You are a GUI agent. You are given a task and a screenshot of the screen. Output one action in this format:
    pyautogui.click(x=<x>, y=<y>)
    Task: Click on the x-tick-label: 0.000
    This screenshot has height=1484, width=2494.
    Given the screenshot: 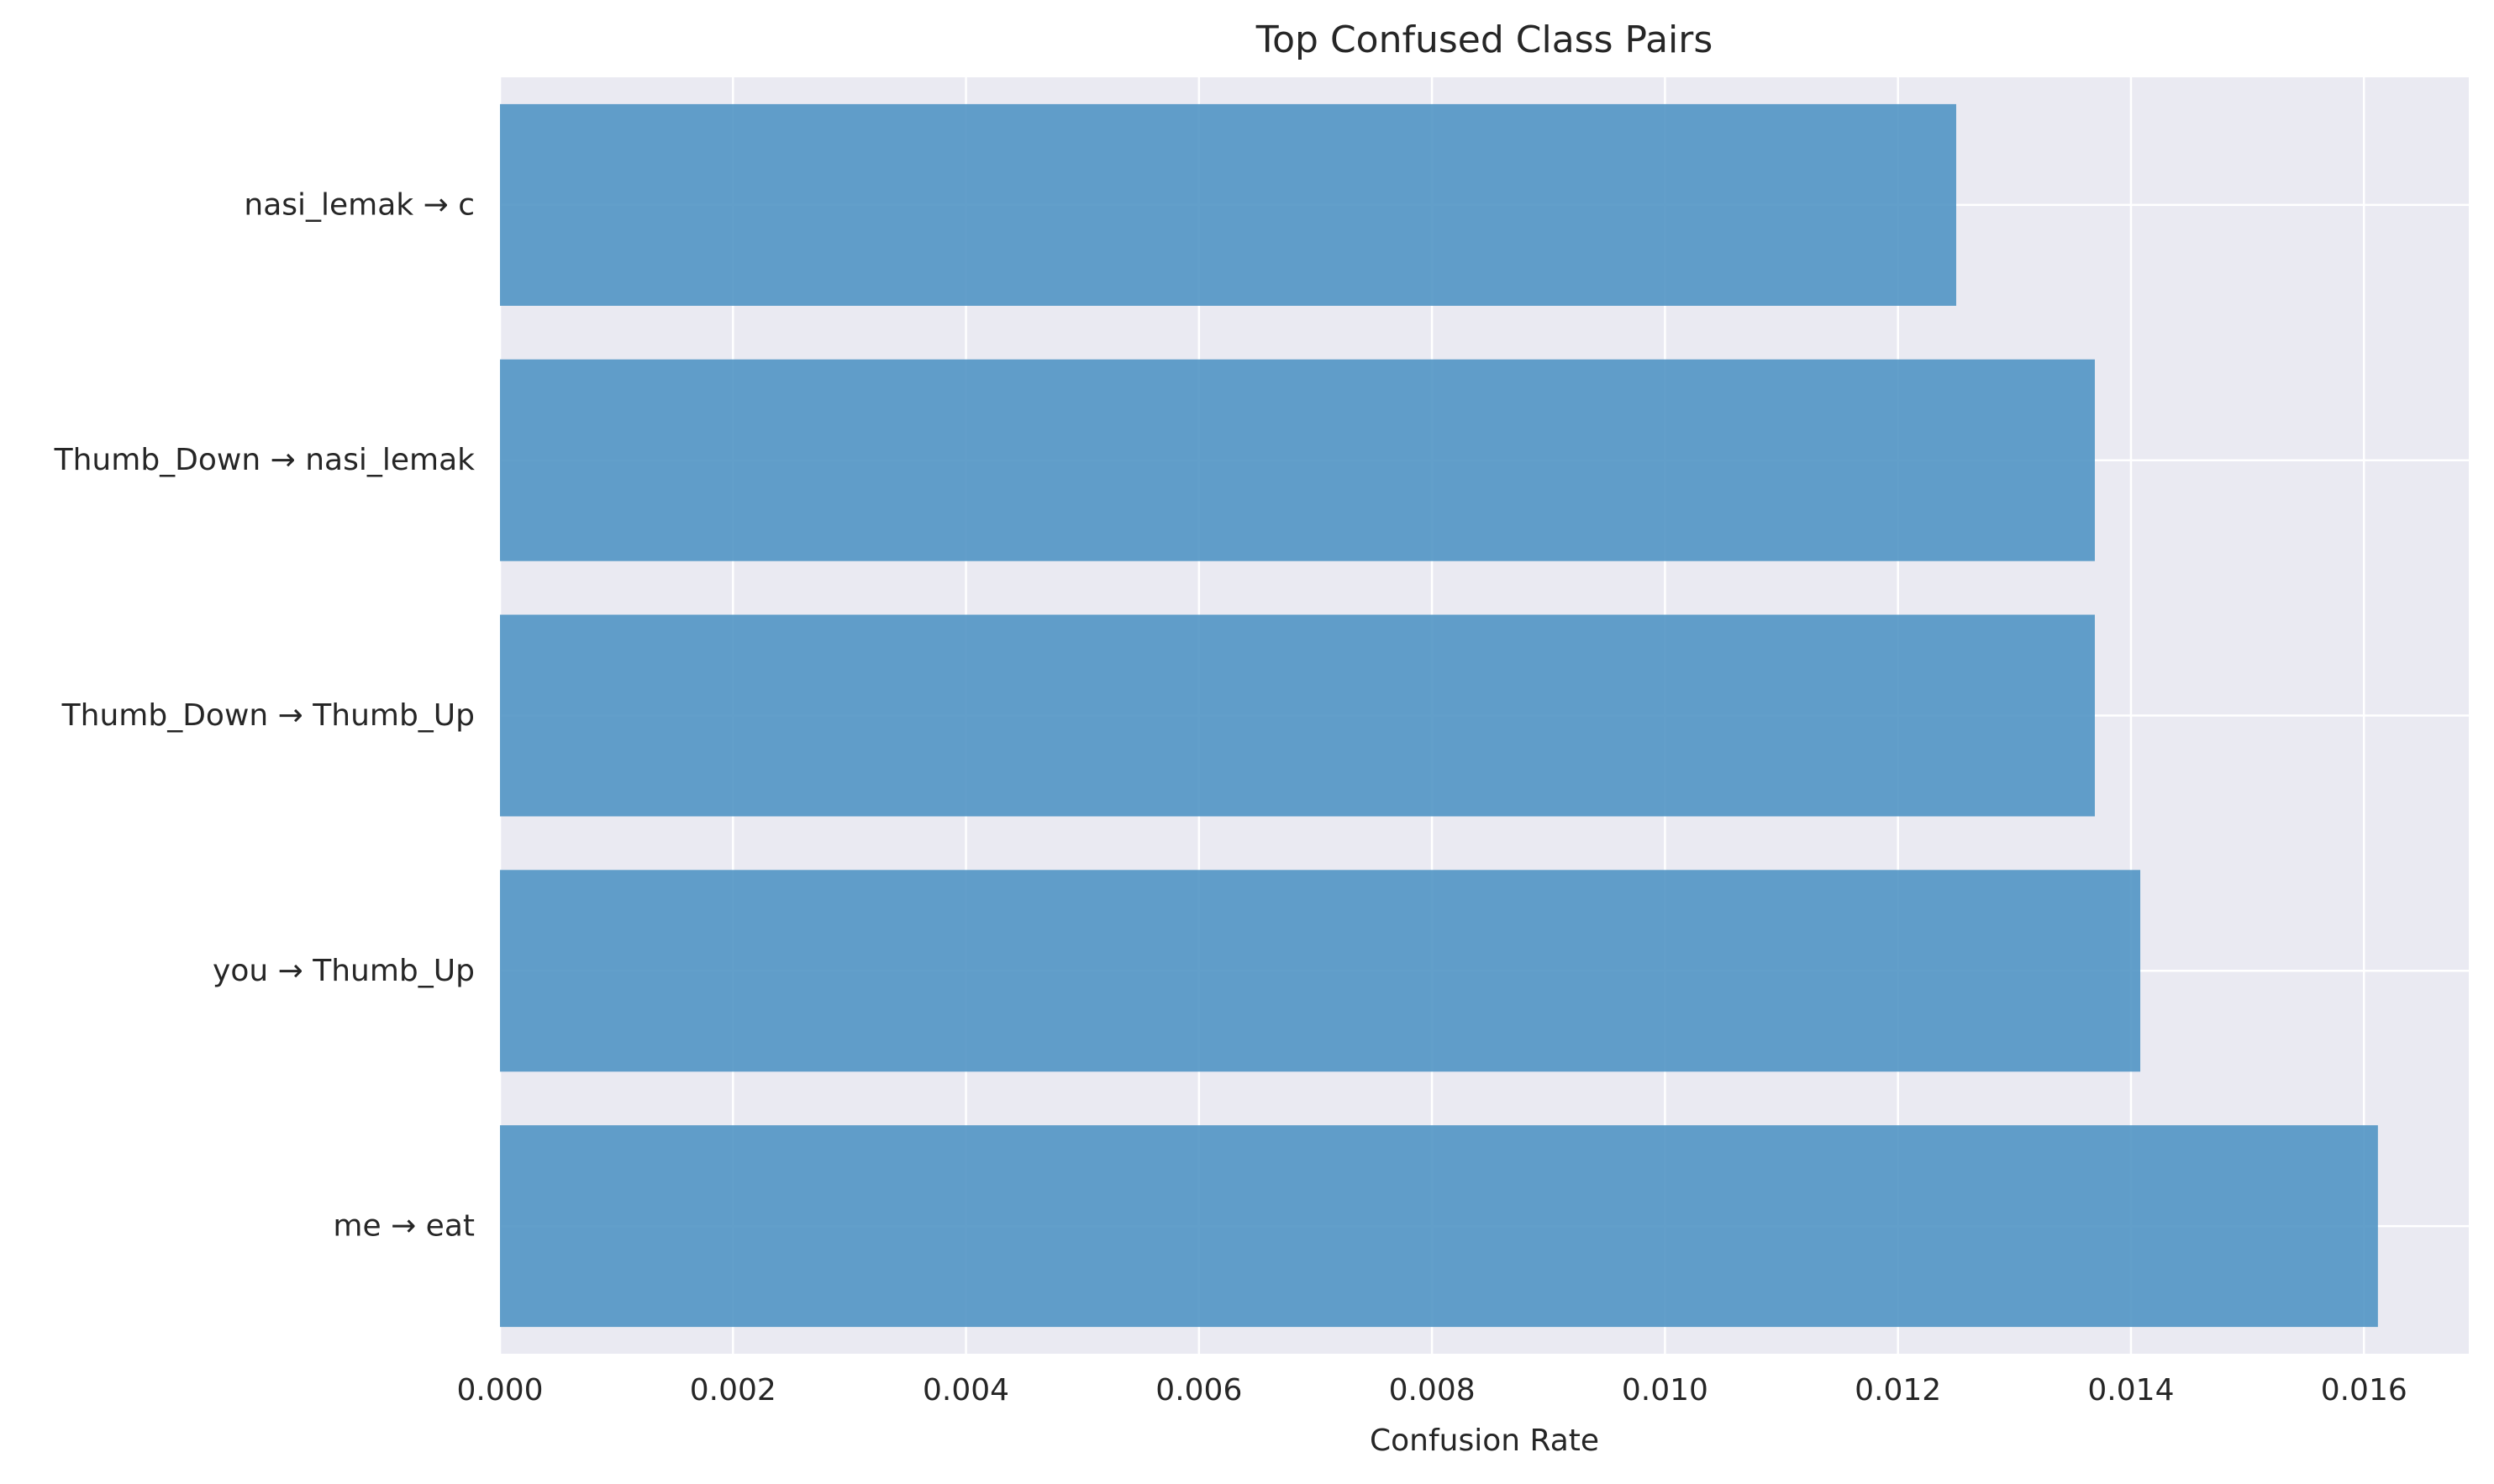 What is the action you would take?
    pyautogui.click(x=499, y=1391)
    